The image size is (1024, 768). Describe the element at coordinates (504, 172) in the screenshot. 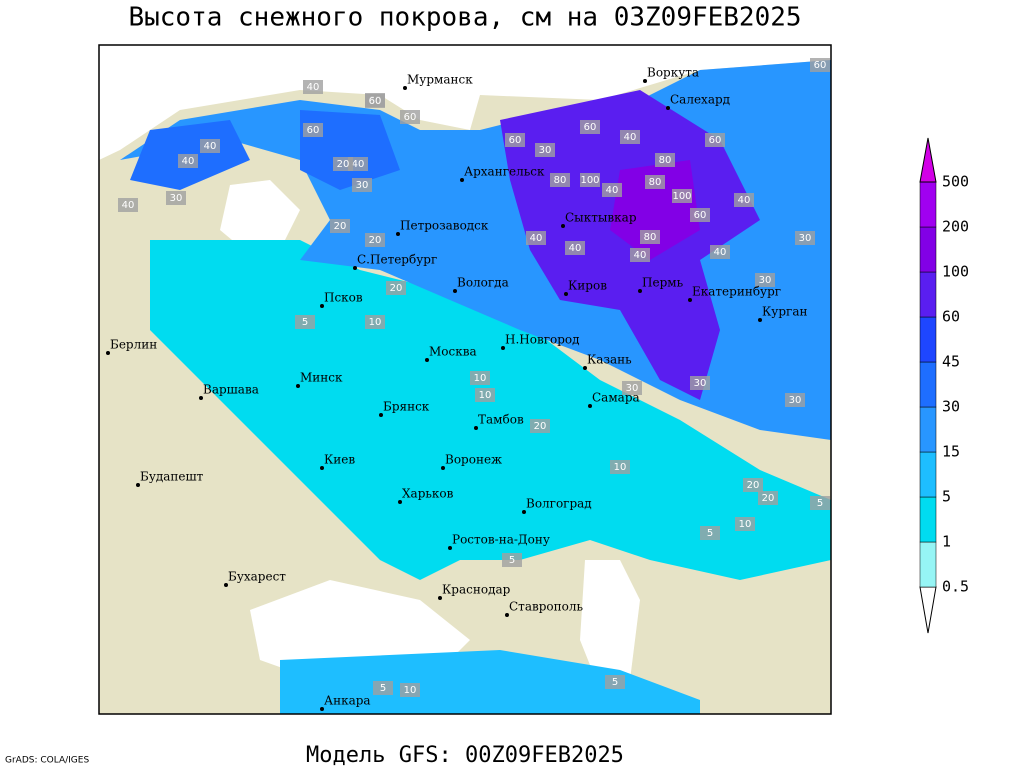

I see `city-label: Архангельск` at that location.